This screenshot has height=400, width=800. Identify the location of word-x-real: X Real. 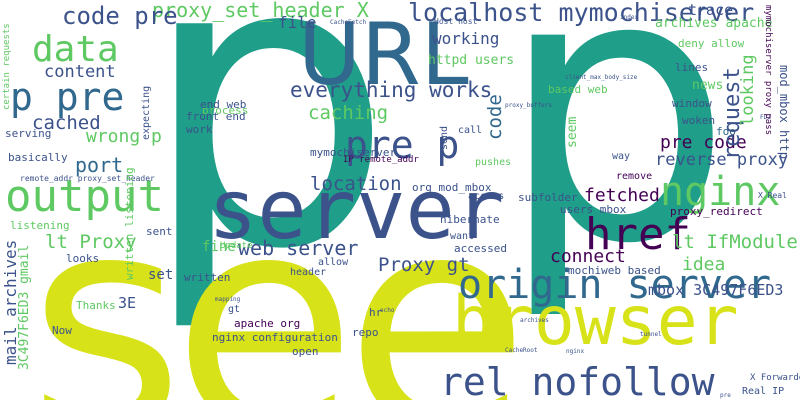
(772, 195).